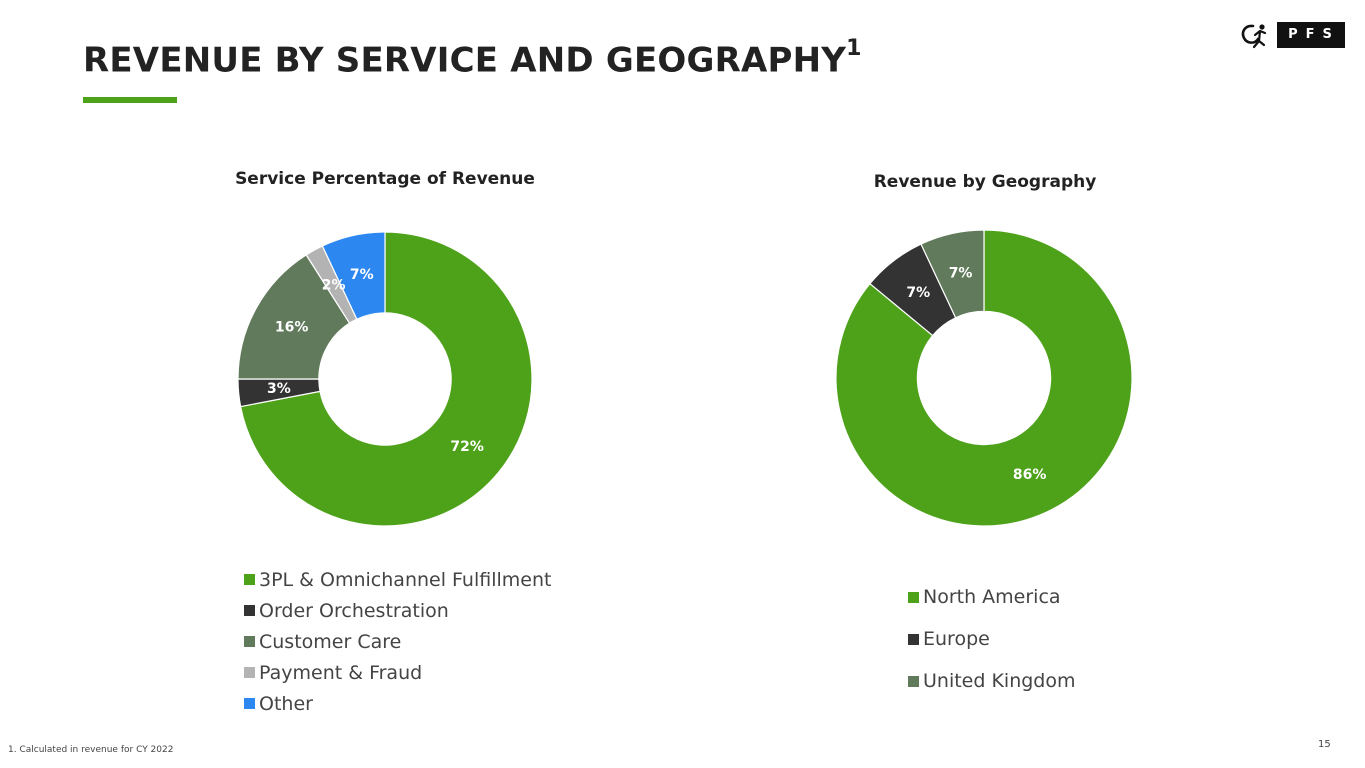 Image resolution: width=1365 pixels, height=768 pixels. I want to click on donut-slice-north-america, so click(984, 378).